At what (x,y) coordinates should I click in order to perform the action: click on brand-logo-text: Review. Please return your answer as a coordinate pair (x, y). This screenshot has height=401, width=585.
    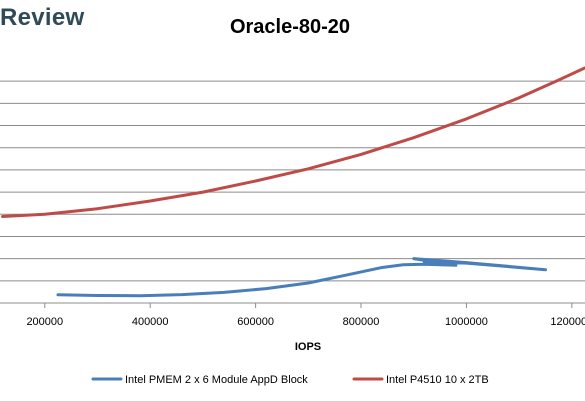
    Looking at the image, I should click on (42, 17).